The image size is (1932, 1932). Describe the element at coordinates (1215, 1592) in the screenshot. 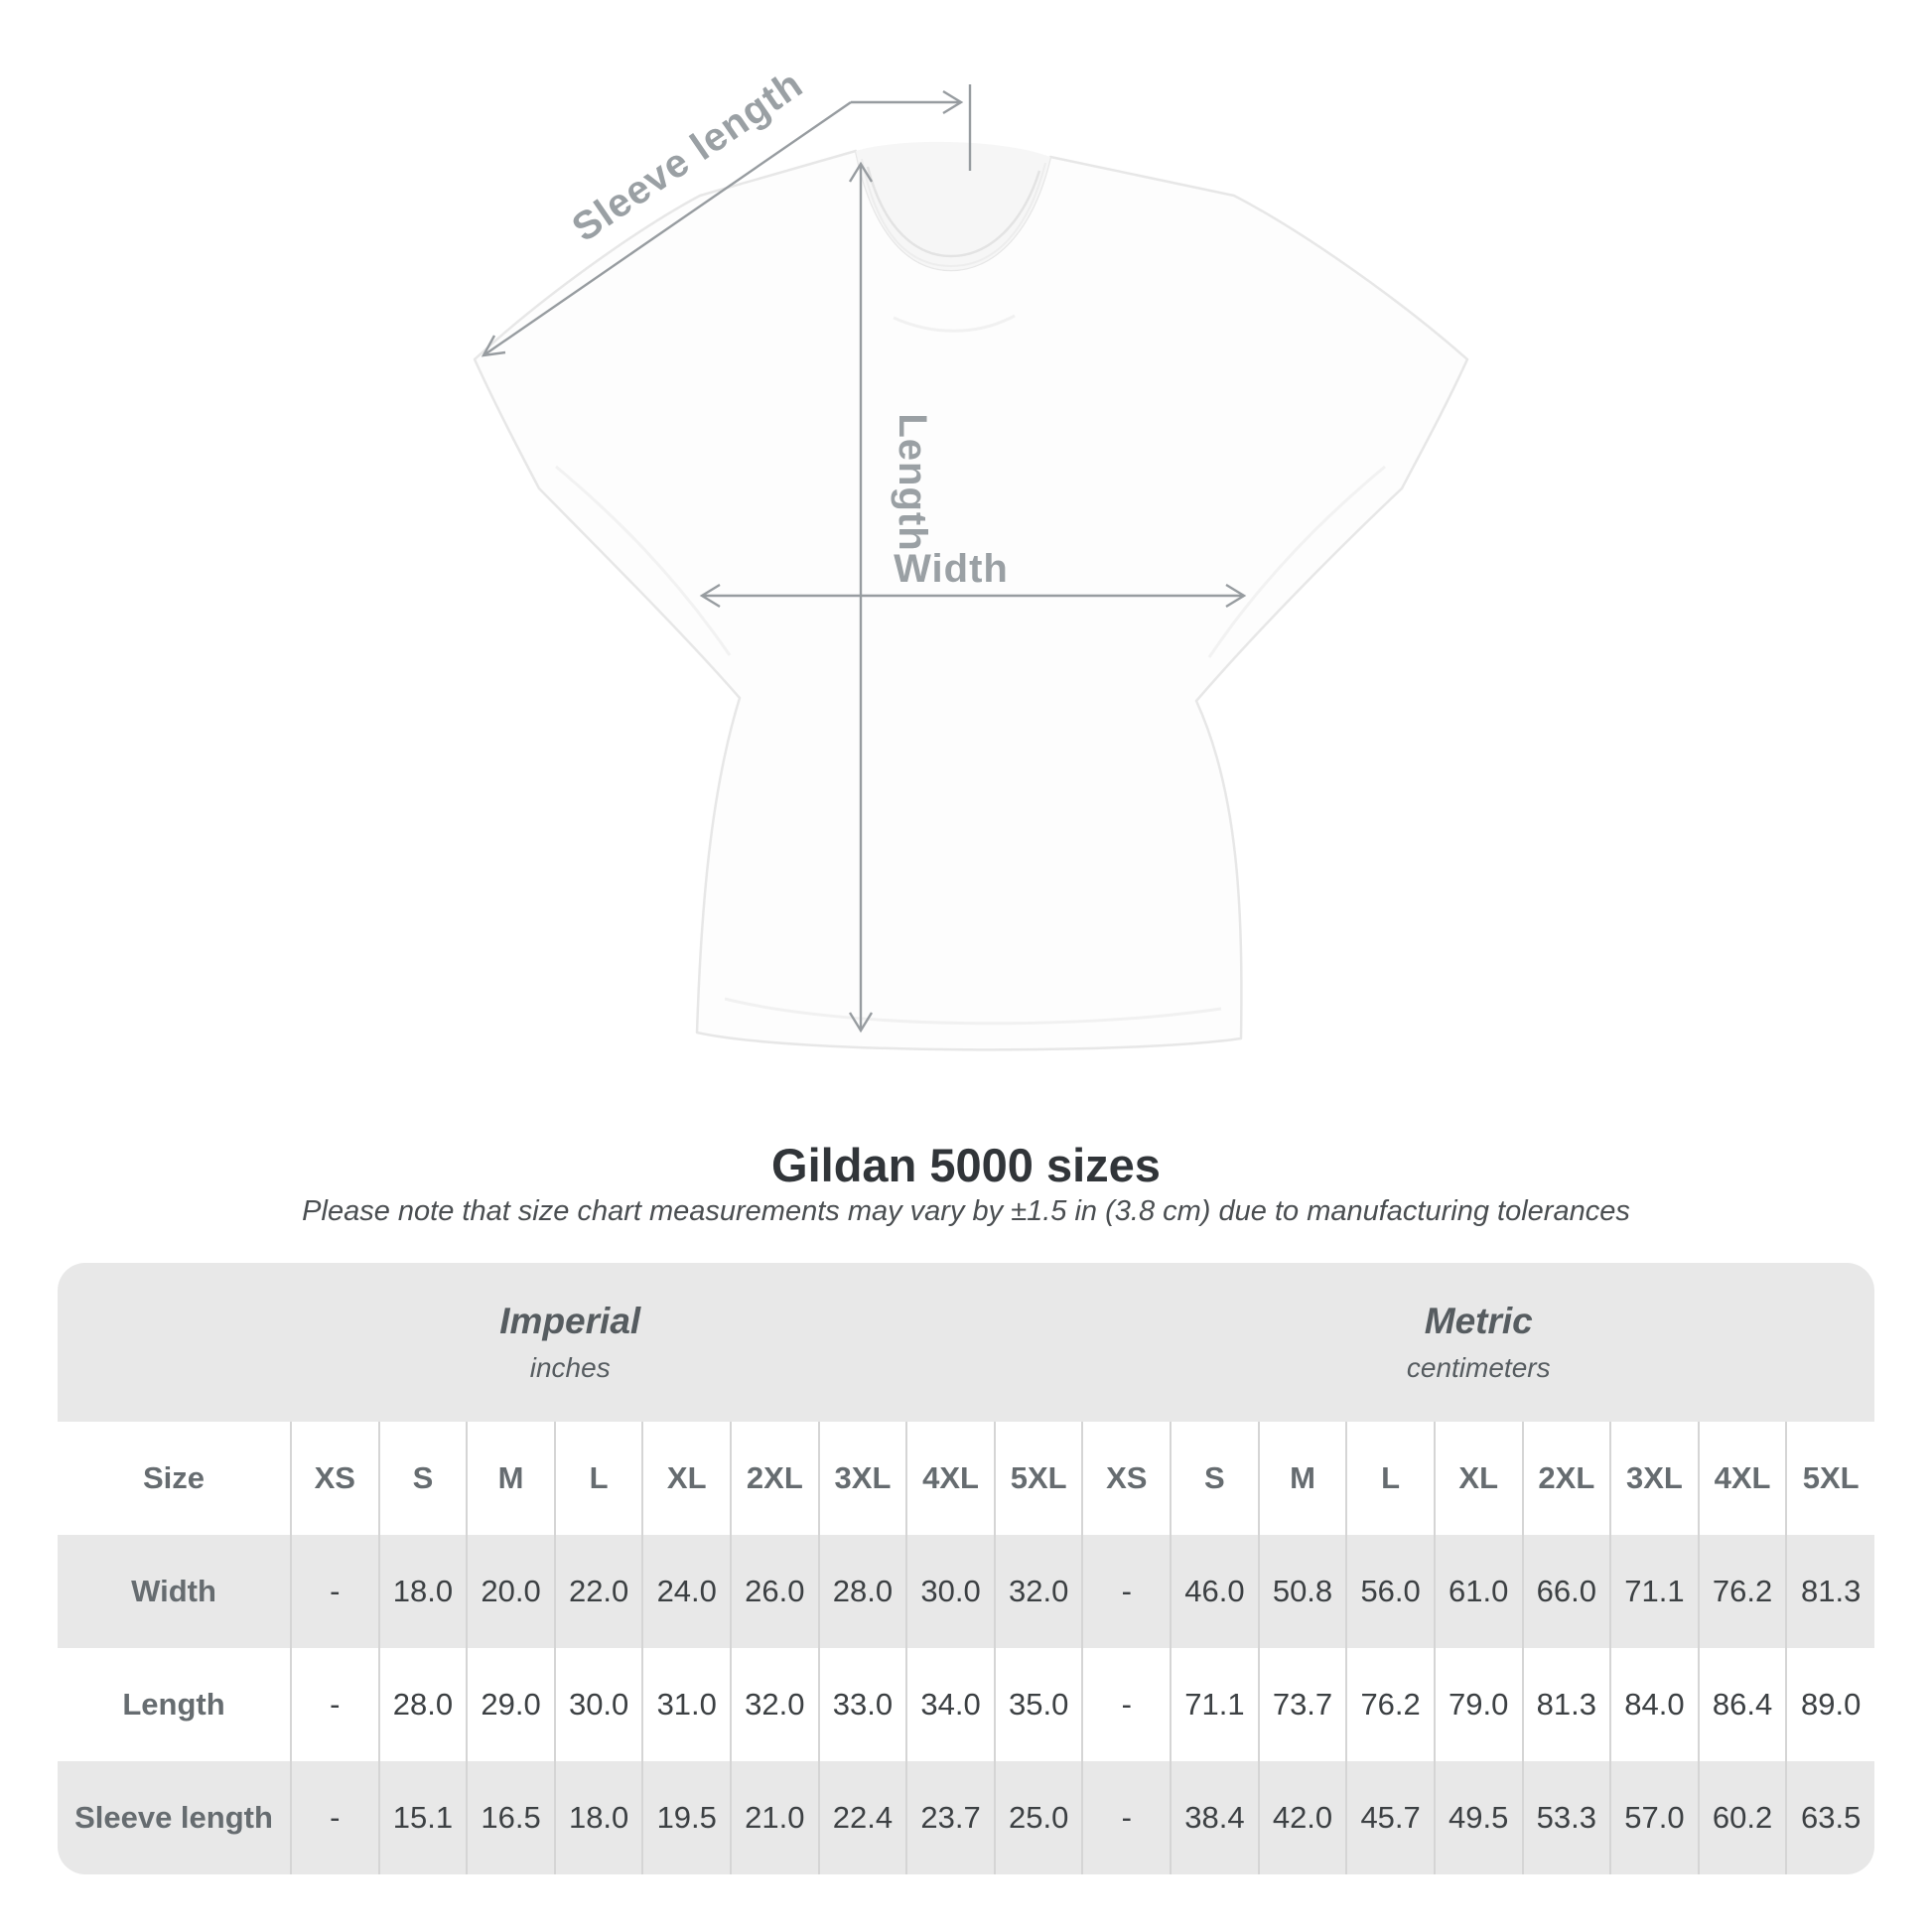

I see `value-cell: 46.0` at that location.